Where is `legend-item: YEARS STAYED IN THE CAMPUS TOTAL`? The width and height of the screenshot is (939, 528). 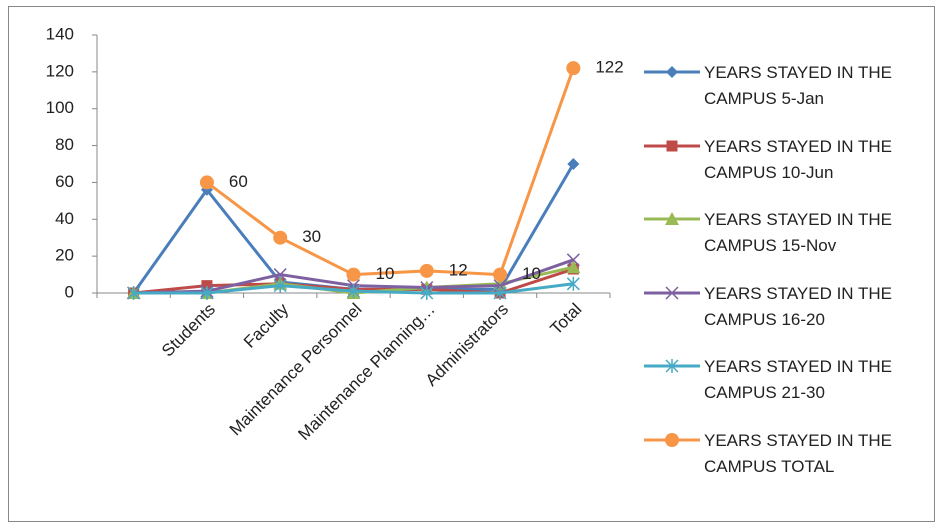 legend-item: YEARS STAYED IN THE CAMPUS TOTAL is located at coordinates (787, 463).